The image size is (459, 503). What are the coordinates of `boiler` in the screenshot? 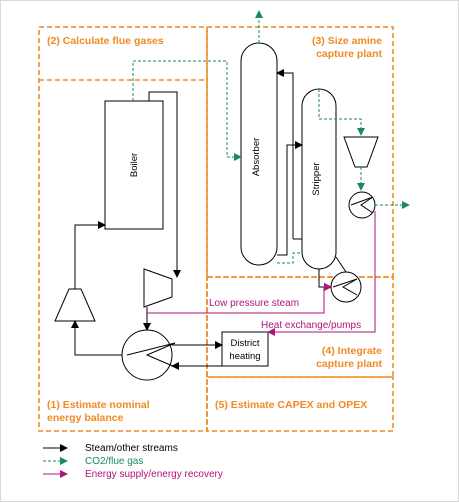 It's located at (134, 165).